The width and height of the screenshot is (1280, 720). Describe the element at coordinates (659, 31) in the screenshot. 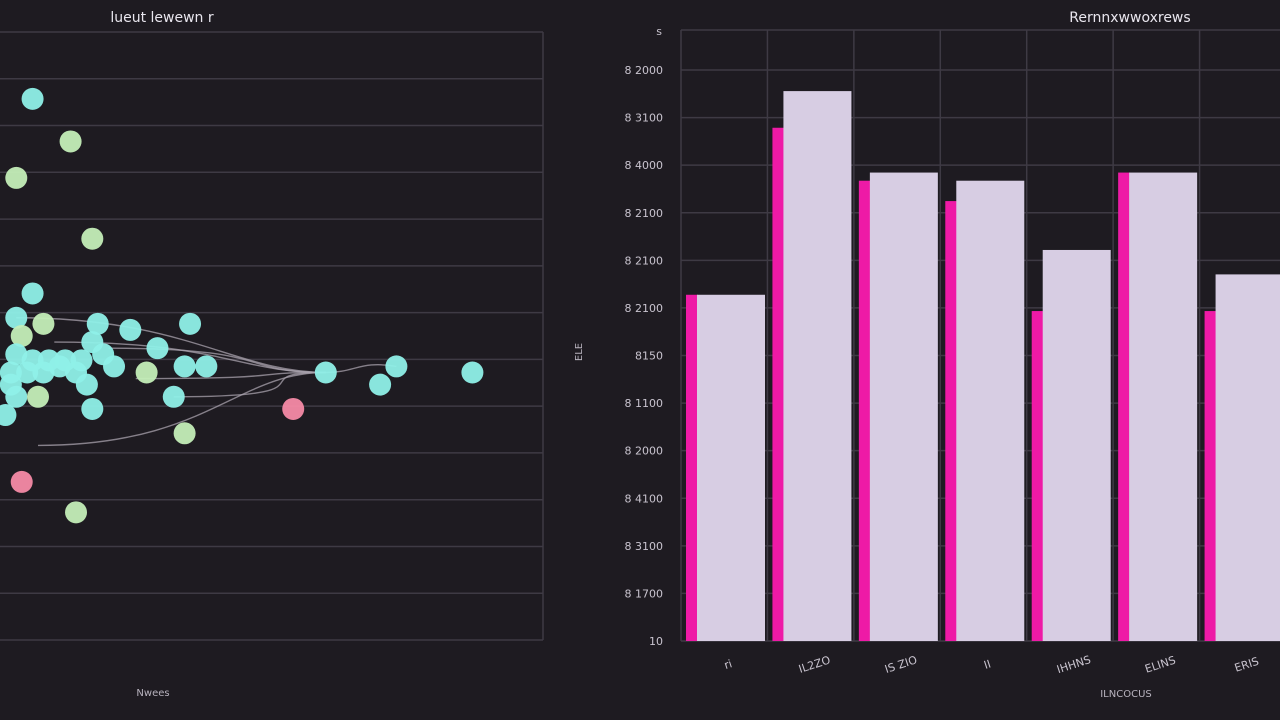

I see `bar-y-tick-label: s` at that location.